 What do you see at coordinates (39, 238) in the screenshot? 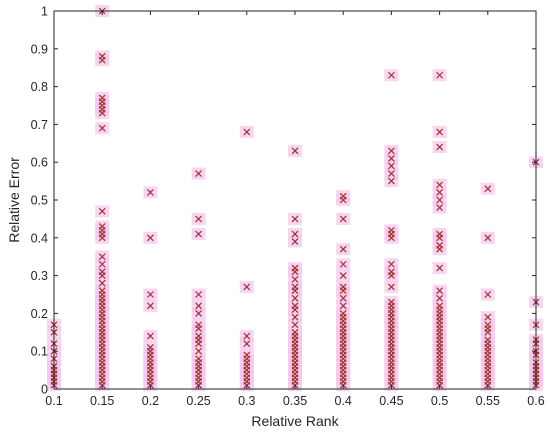
I see `y-tick-label: 0.4` at bounding box center [39, 238].